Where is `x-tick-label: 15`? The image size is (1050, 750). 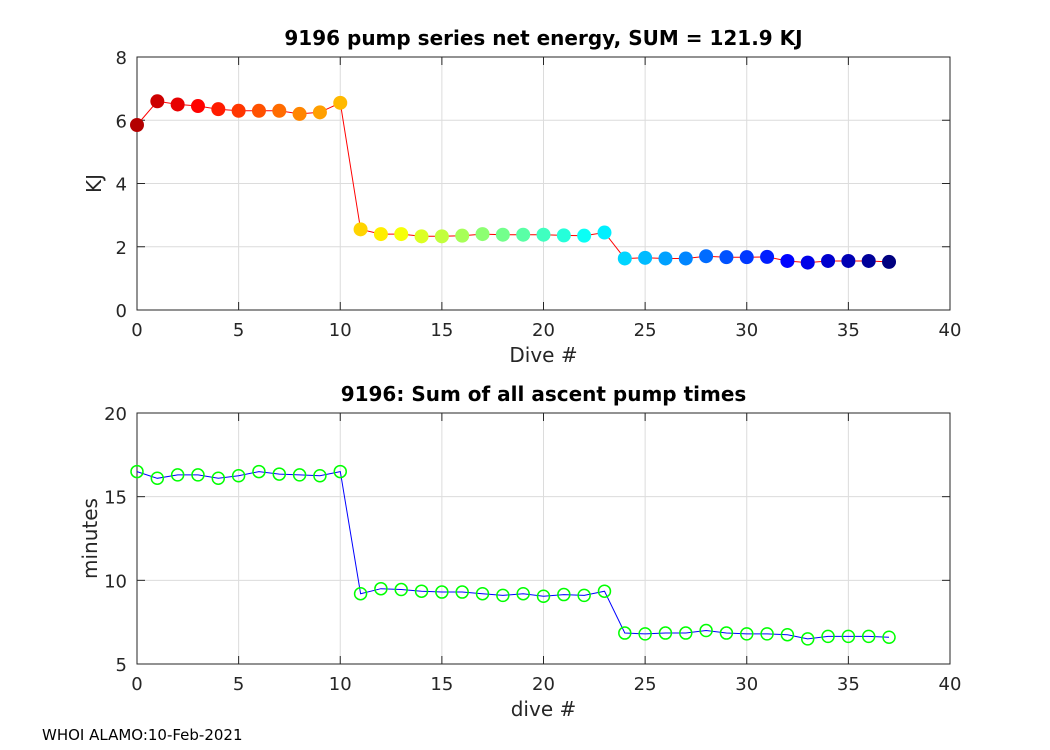 x-tick-label: 15 is located at coordinates (441, 684).